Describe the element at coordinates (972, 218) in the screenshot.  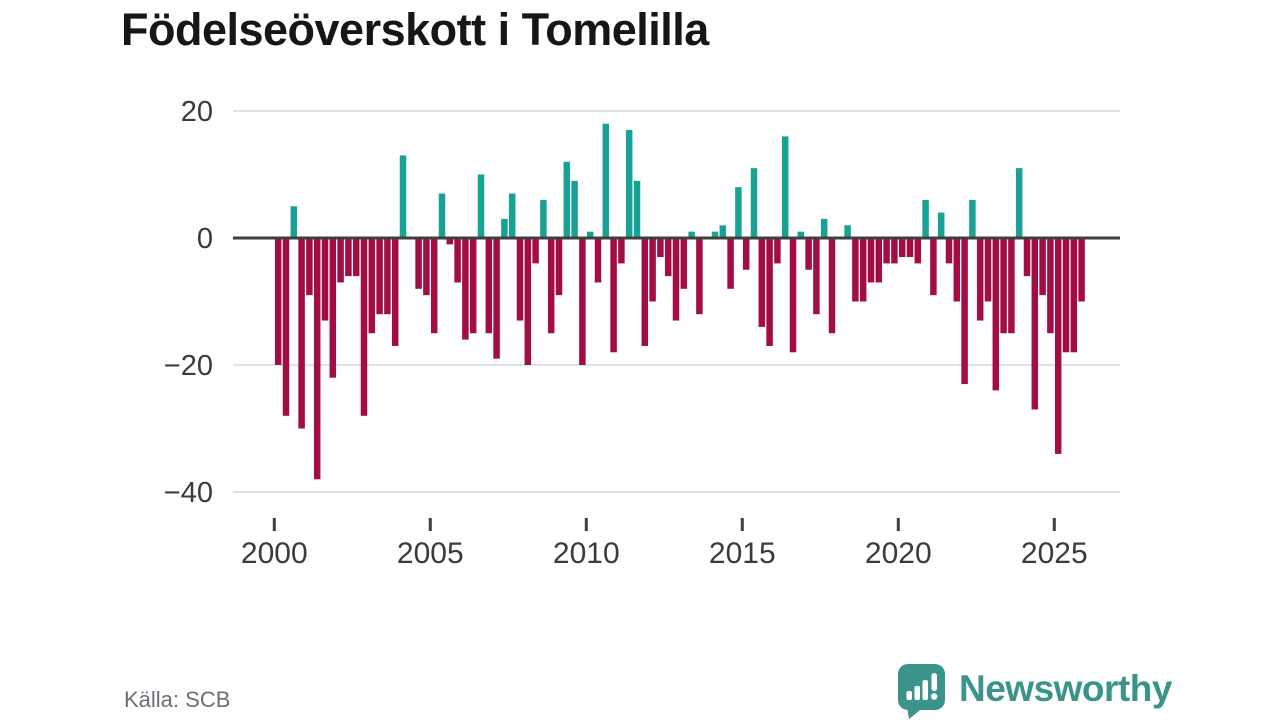
I see `bar-2022Q2` at that location.